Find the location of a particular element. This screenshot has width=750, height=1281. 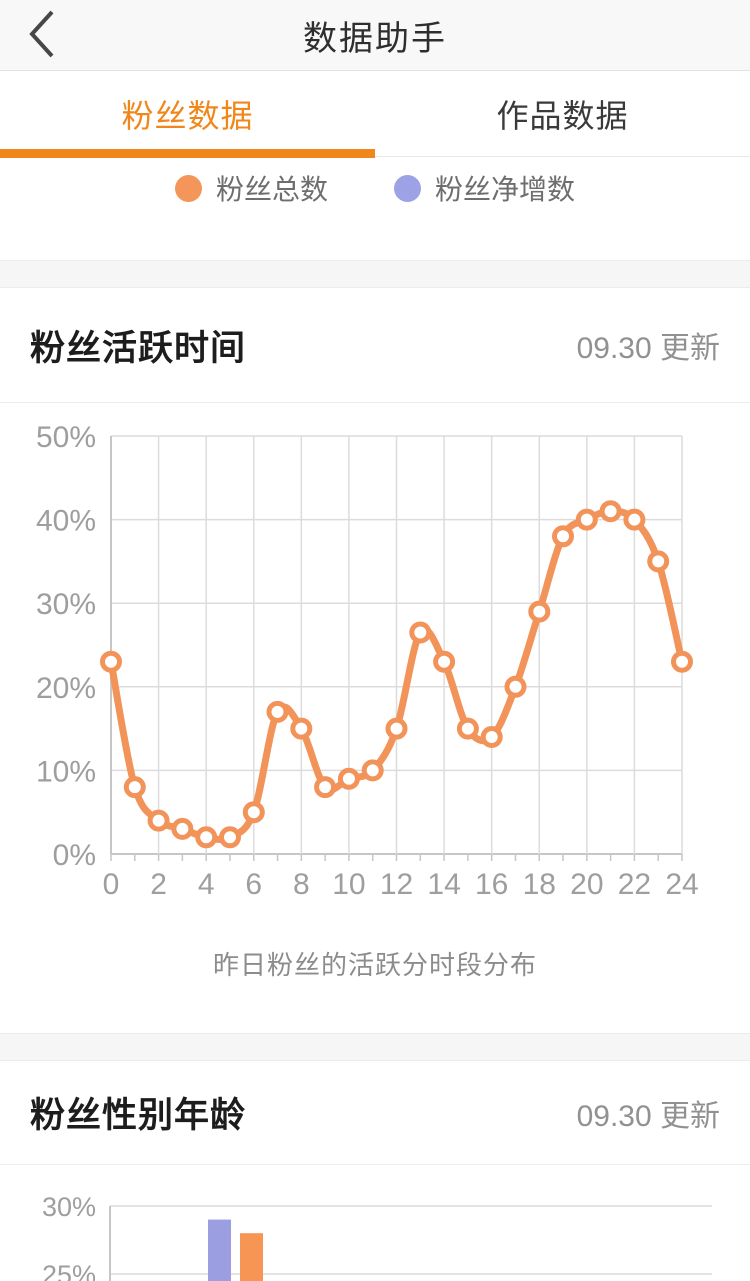

update-time-gender-age: 09.30 更新 is located at coordinates (648, 1116).